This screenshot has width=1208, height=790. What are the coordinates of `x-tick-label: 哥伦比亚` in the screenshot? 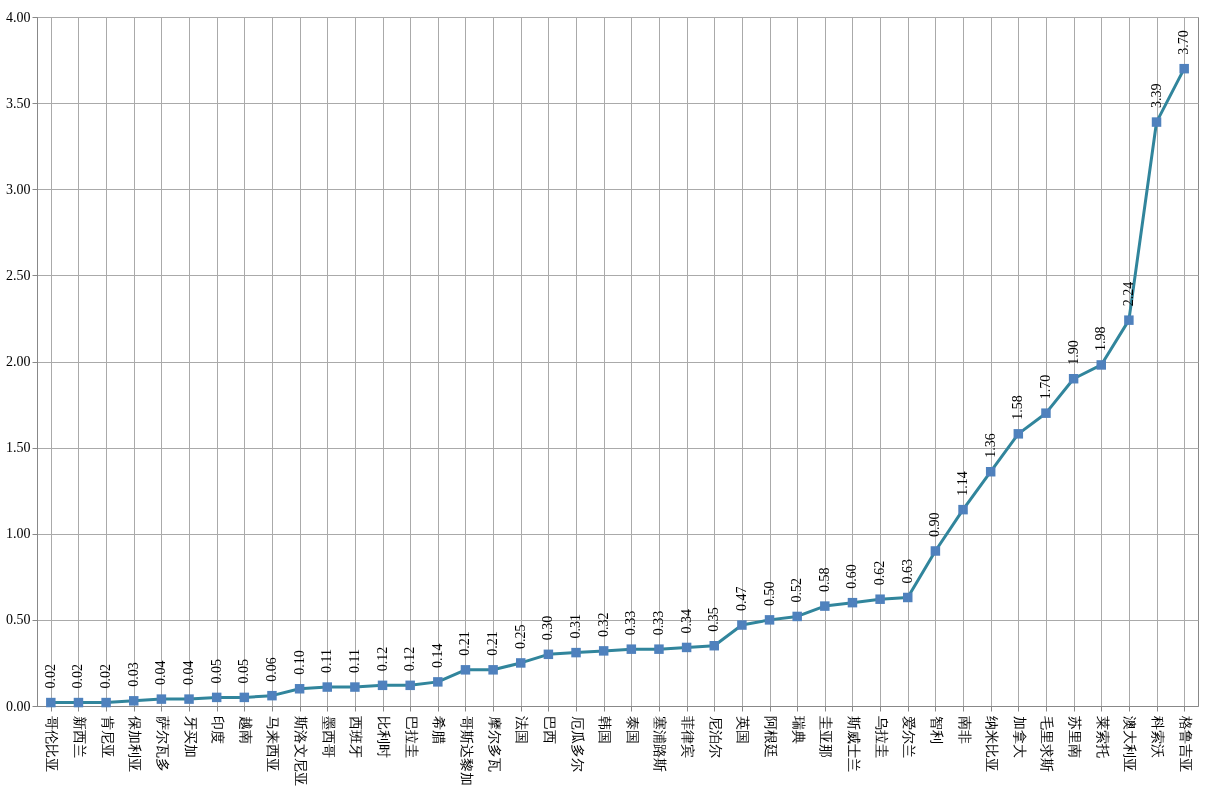 It's located at (52, 743).